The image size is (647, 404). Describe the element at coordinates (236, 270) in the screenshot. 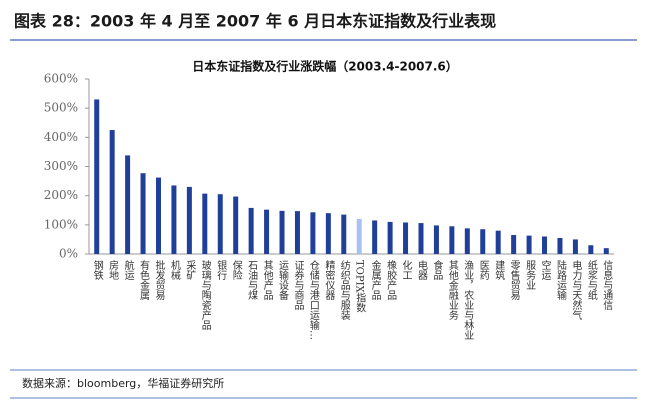

I see `x-tick-label: 保险` at that location.